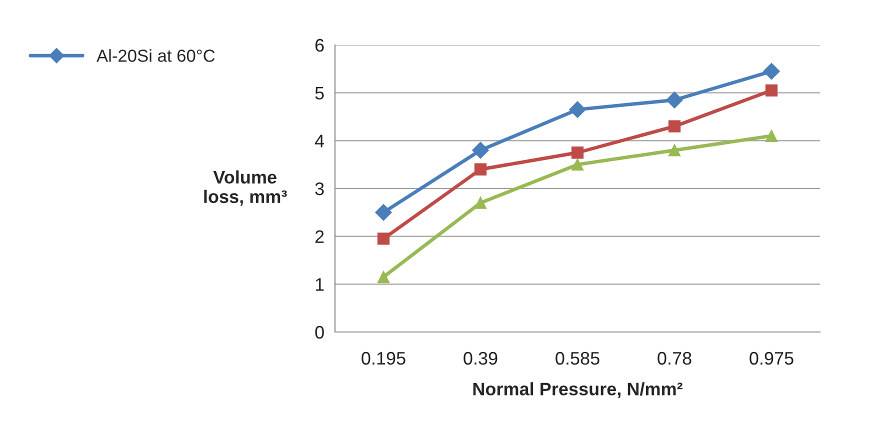 Image resolution: width=874 pixels, height=433 pixels. I want to click on y-axis-title: Volume loss, mm³, so click(245, 188).